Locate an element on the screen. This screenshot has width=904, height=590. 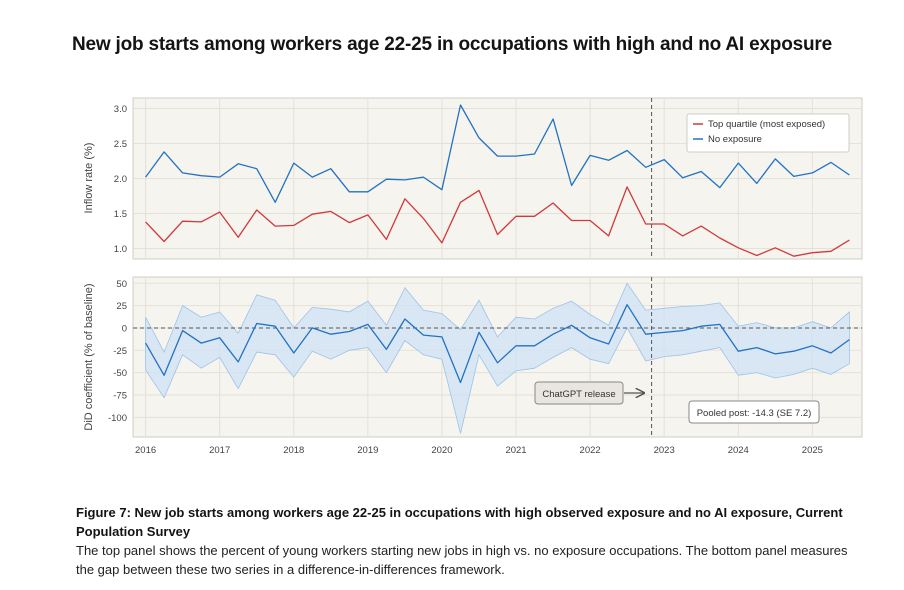
legend-box is located at coordinates (768, 133).